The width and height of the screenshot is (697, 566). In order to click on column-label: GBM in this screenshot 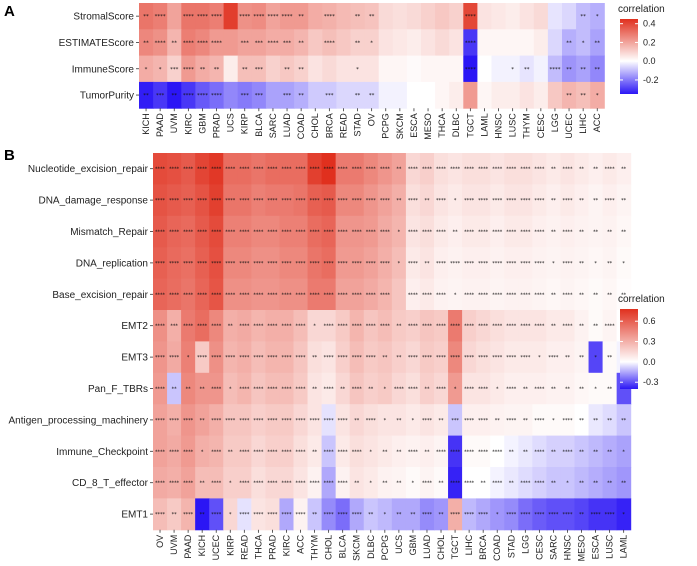, I will do `click(202, 123)`.